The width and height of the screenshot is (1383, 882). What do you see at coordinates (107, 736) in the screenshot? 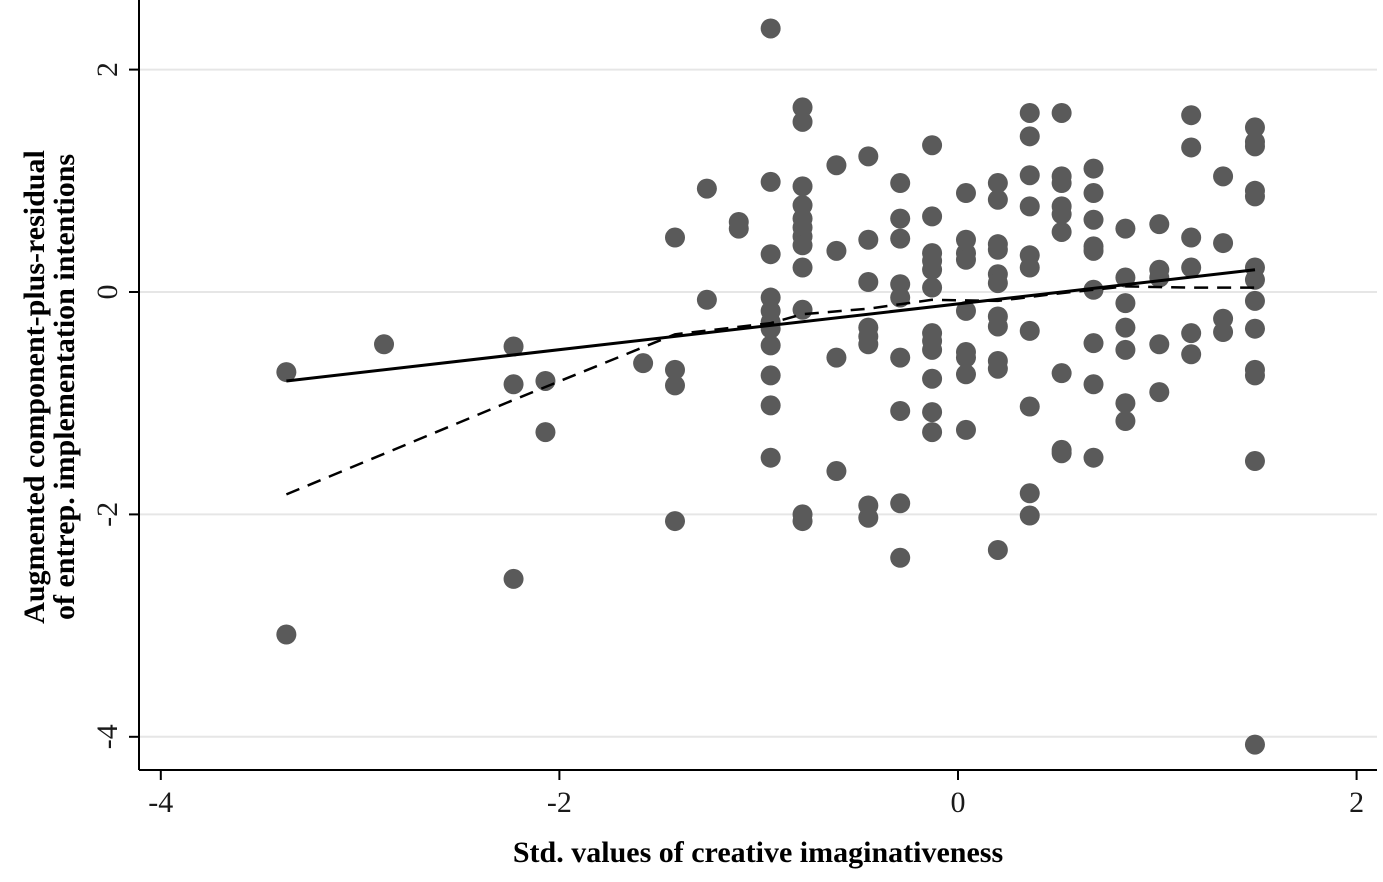
I see `y-tick-label: -4` at bounding box center [107, 736].